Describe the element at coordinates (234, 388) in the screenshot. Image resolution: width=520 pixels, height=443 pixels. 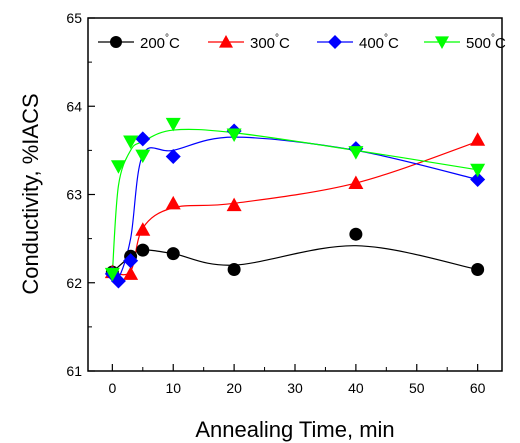
I see `x-tick-label: 20` at that location.